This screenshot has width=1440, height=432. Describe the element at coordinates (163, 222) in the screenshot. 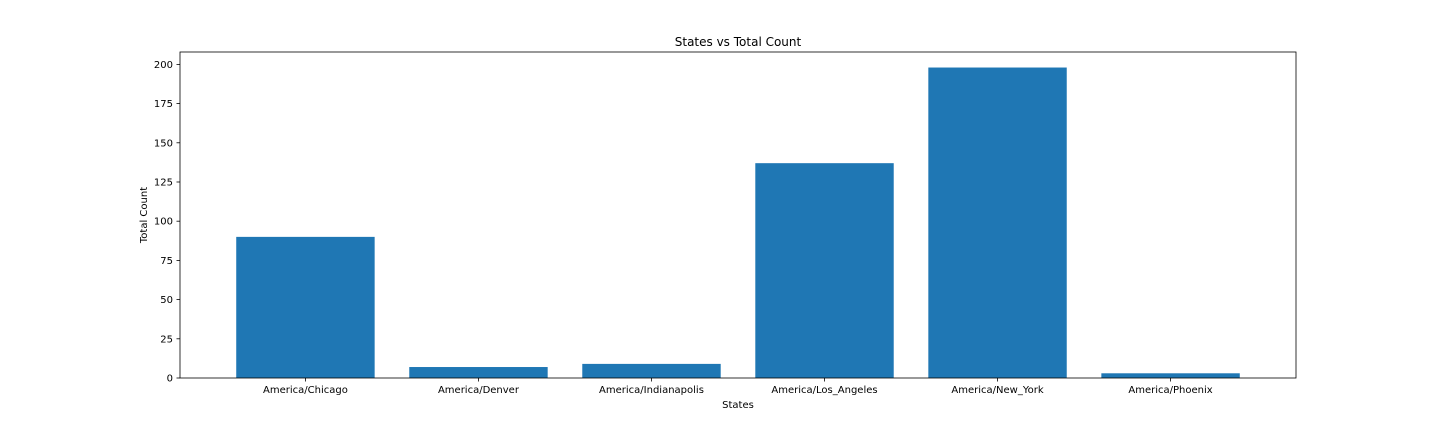

I see `y-tick-label: 100` at that location.